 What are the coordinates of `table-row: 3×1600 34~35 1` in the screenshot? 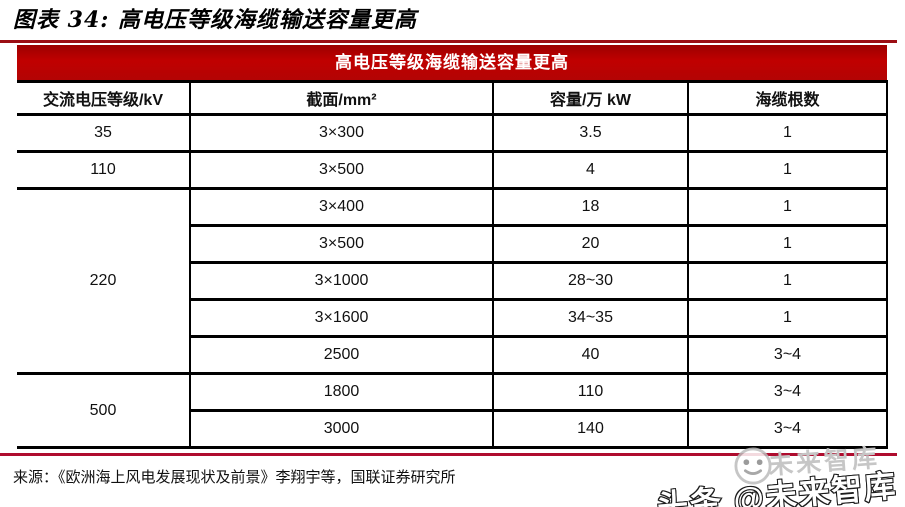 It's located at (452, 318).